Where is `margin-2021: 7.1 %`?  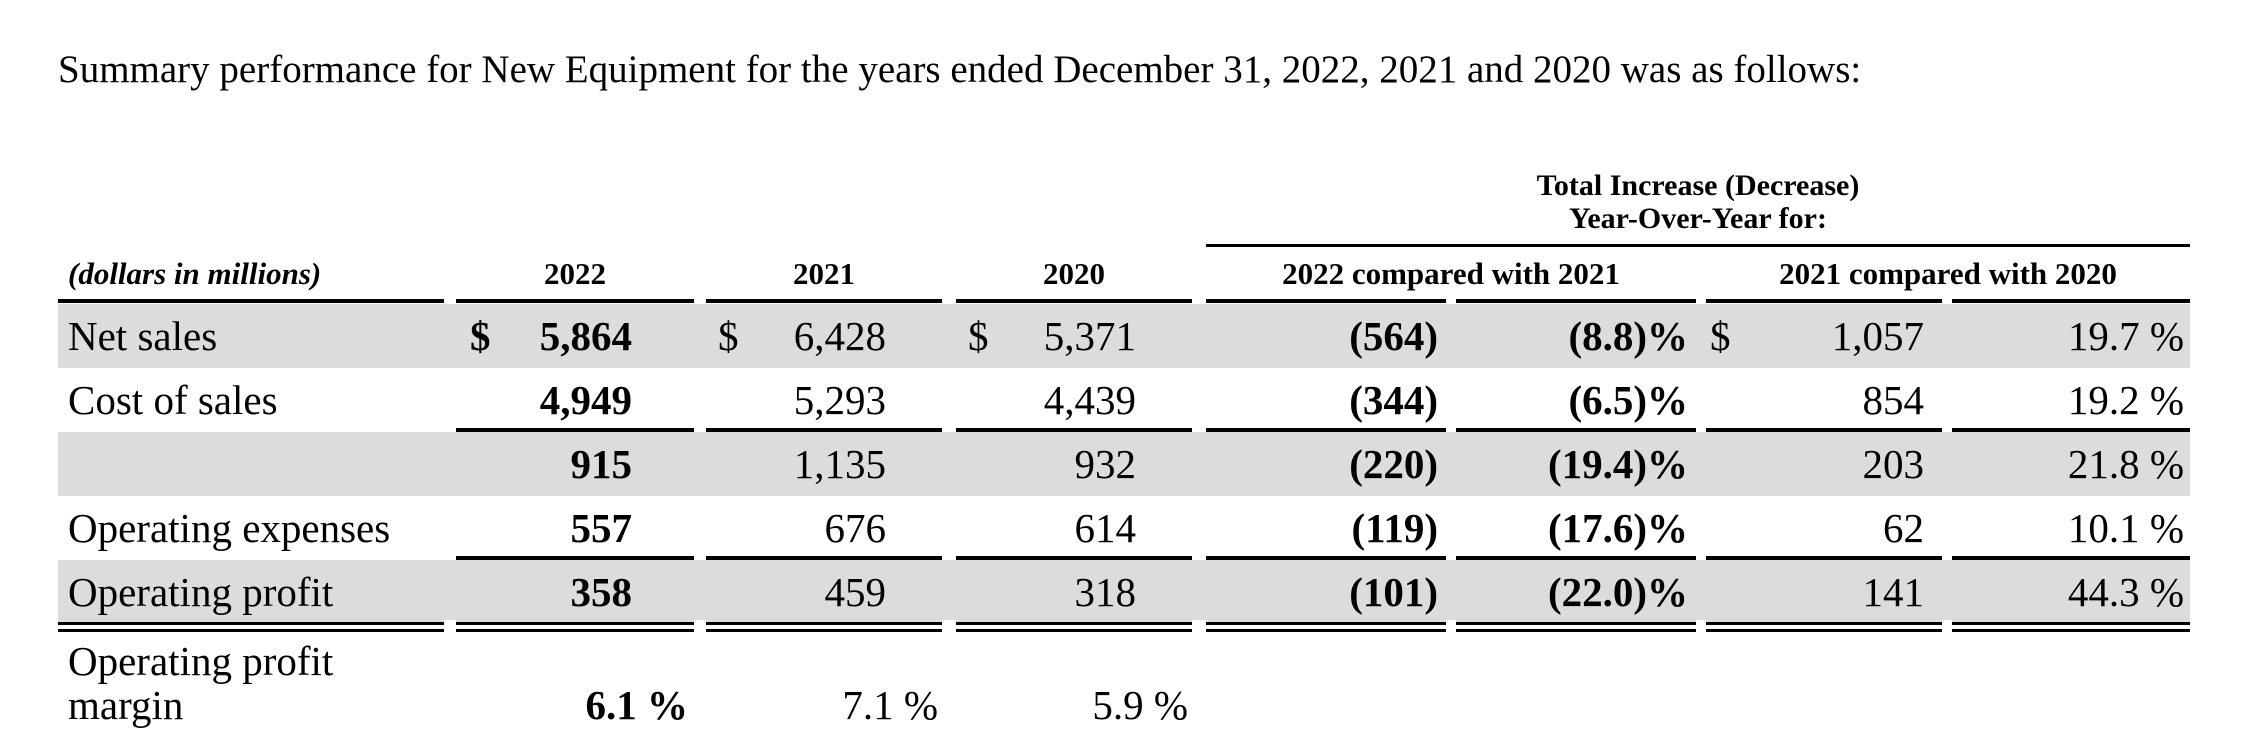
margin-2021: 7.1 % is located at coordinates (890, 705).